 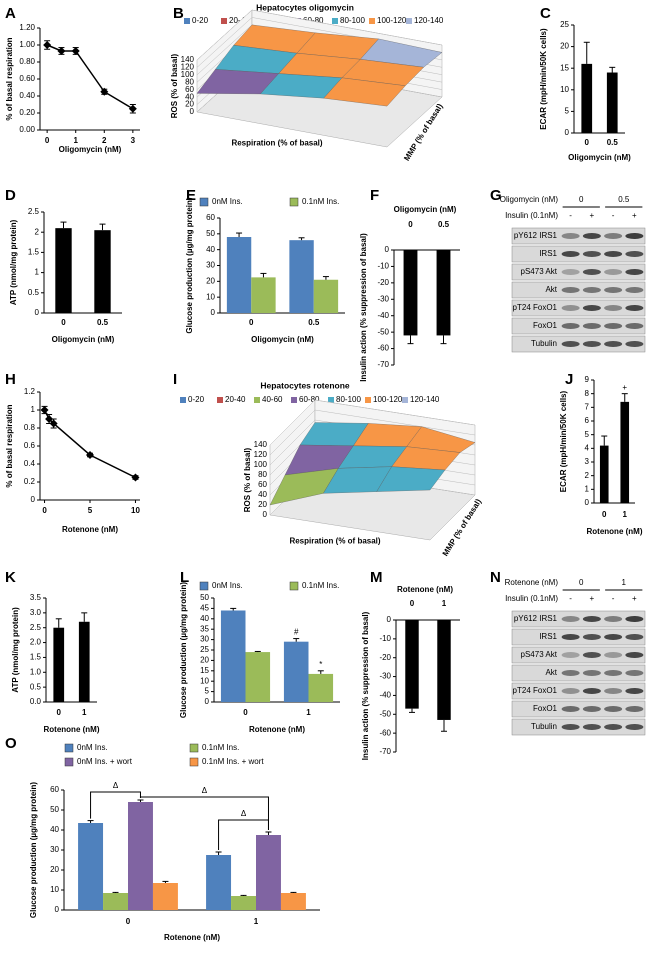 What do you see at coordinates (385, 638) in the screenshot?
I see `y-tick-label: -10` at bounding box center [385, 638].